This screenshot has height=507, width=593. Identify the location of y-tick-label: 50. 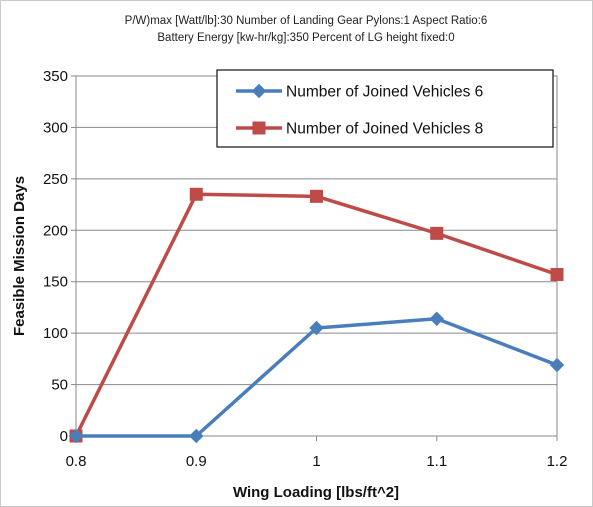
(59, 385).